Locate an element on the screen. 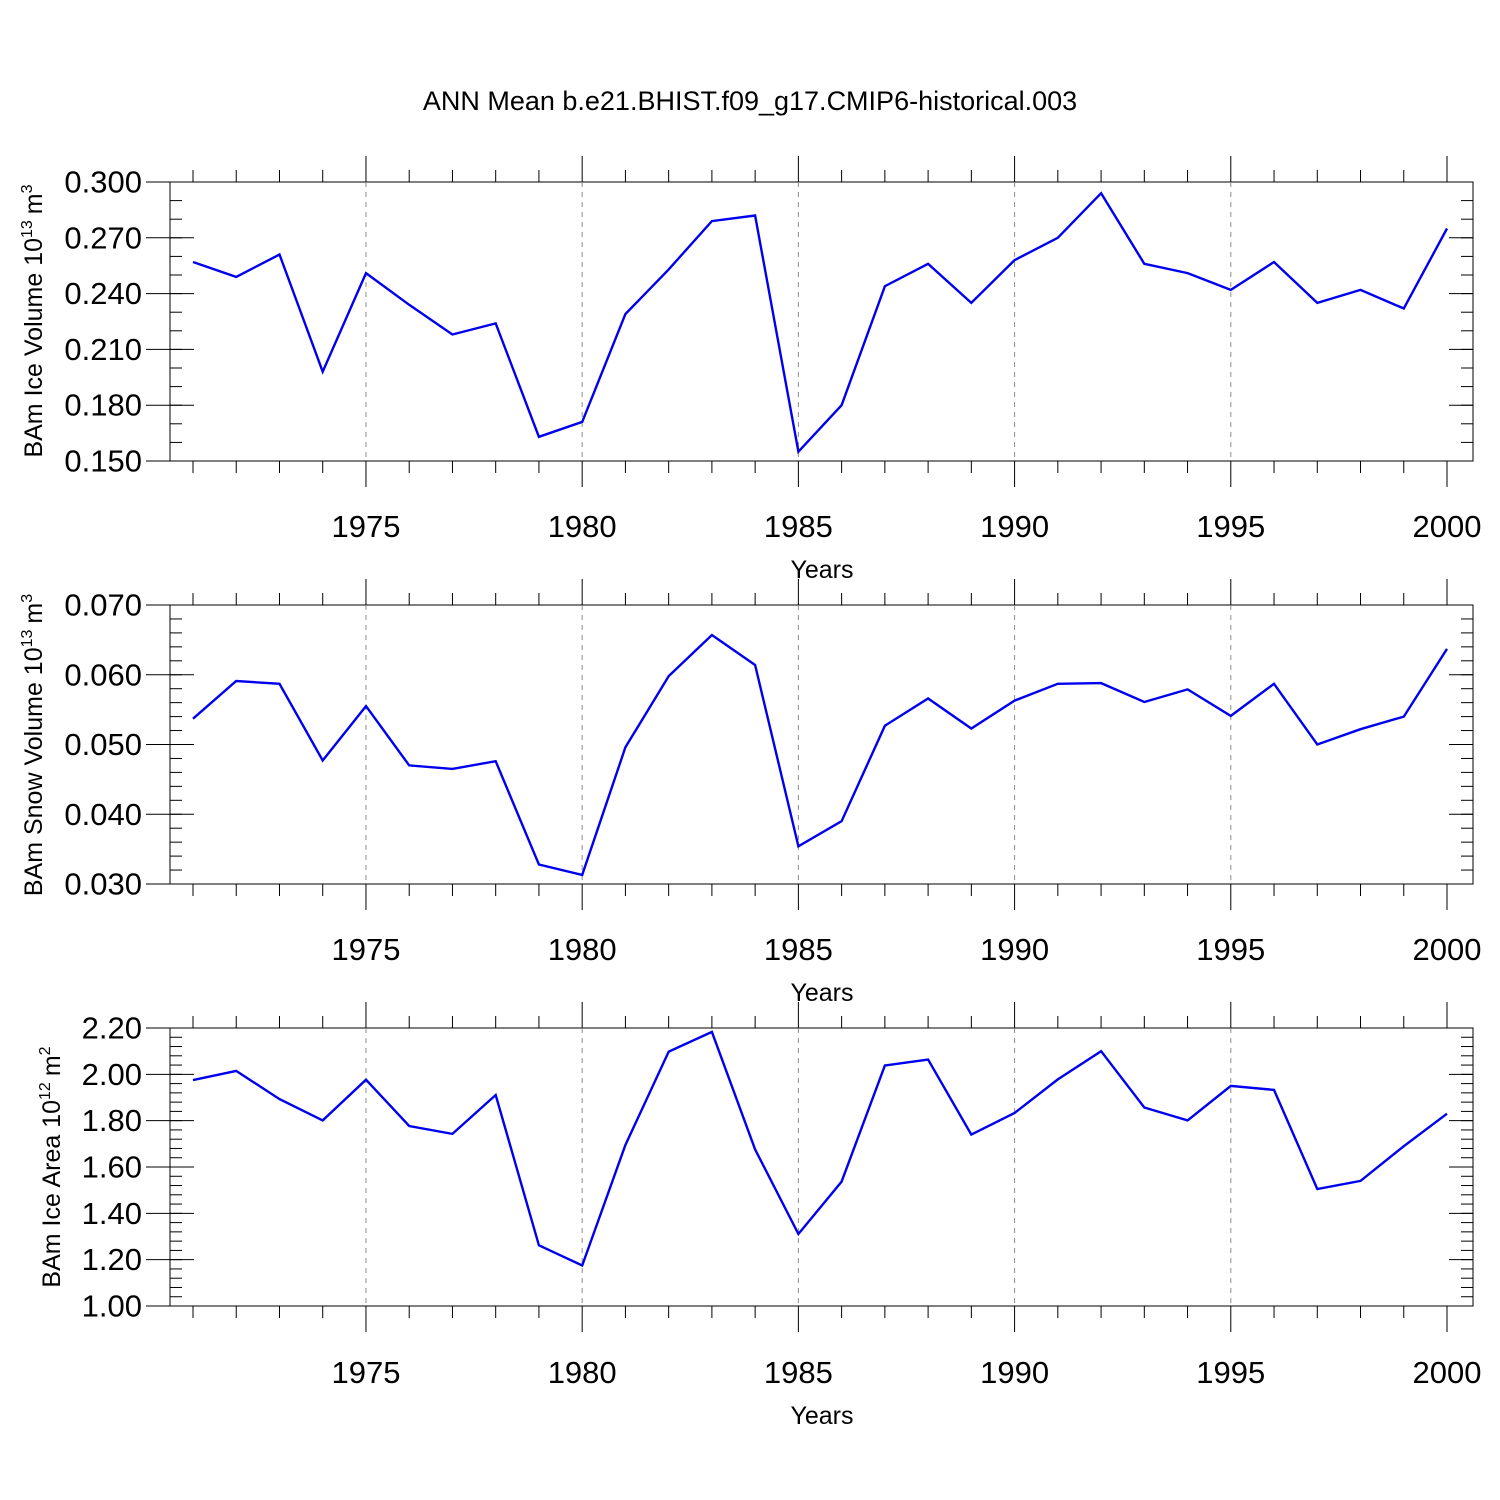  y-axis-title: BAm Ice Area 1012 m2 is located at coordinates (51, 1166).